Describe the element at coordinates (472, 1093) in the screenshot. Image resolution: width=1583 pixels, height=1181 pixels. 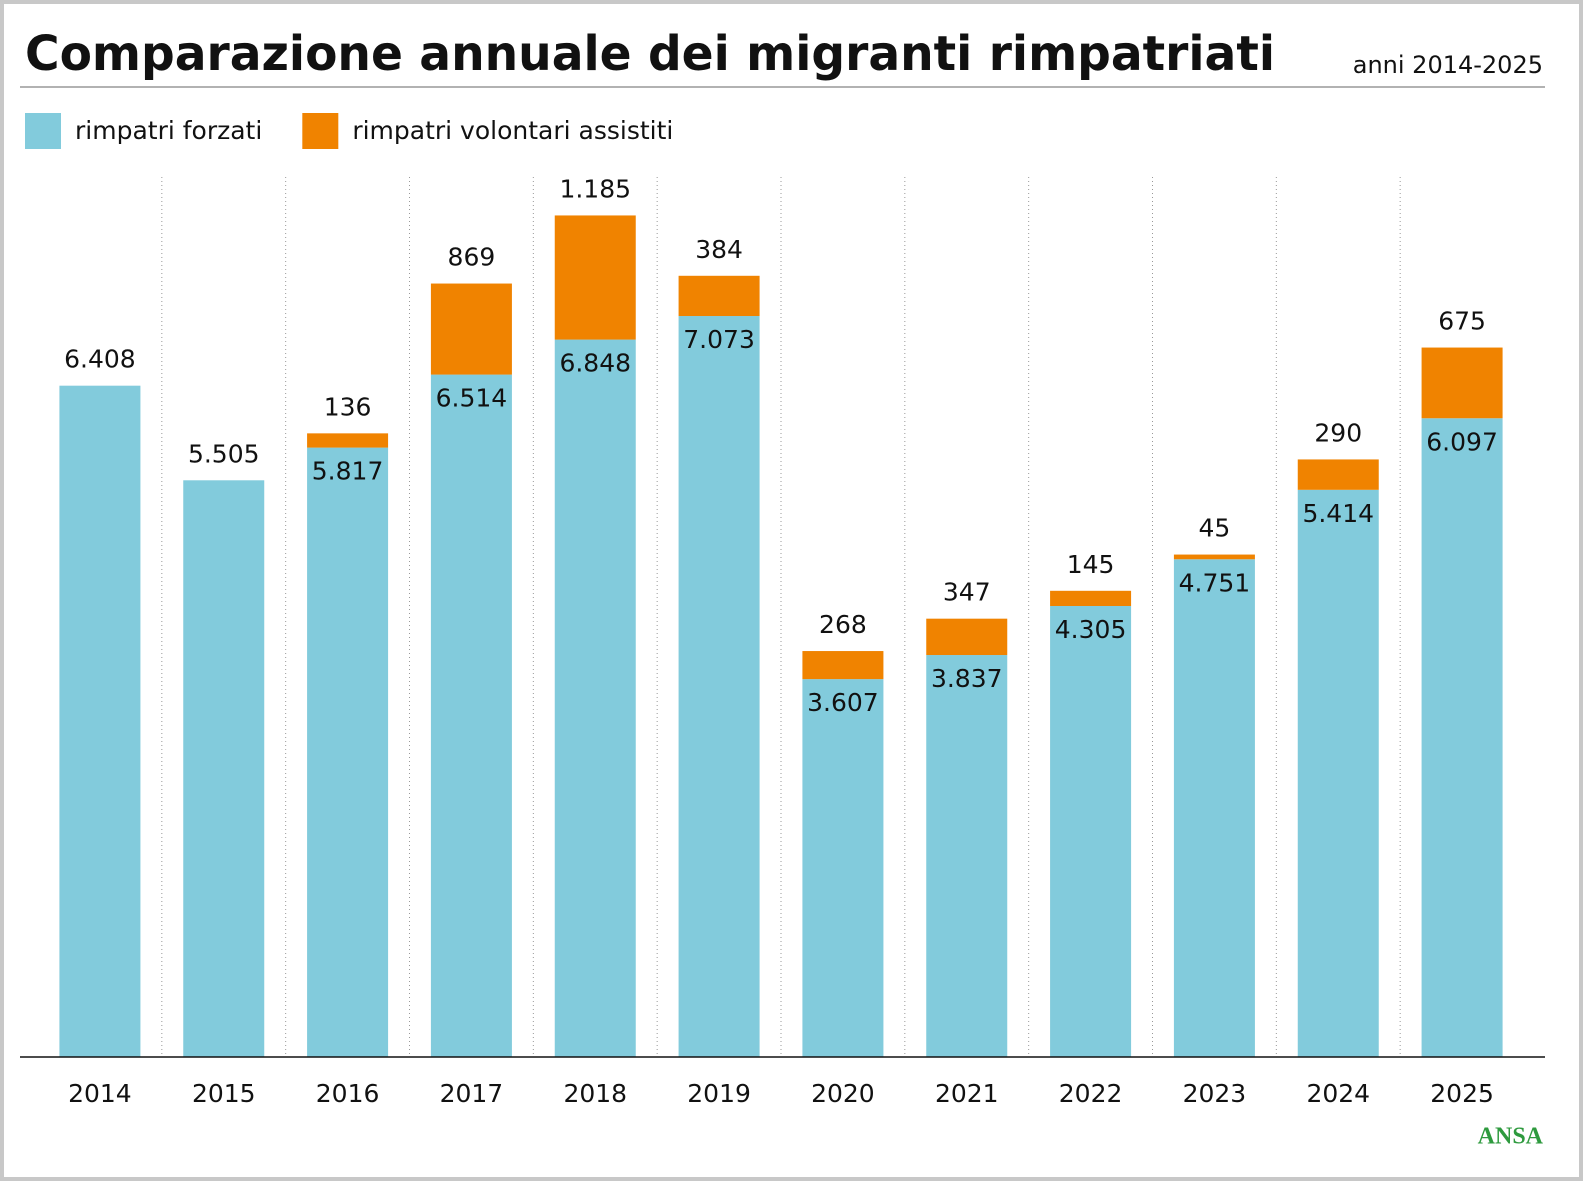
I see `x-tick-label: 2017` at that location.